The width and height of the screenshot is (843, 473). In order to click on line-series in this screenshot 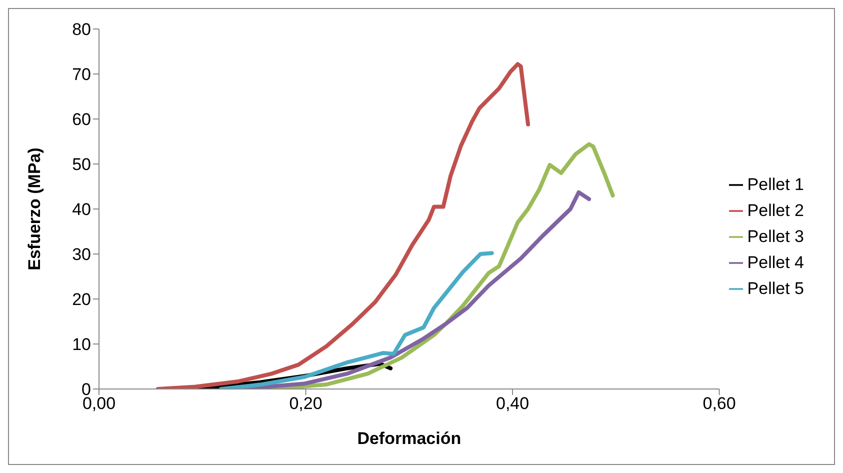, I will do `click(356, 320)`.